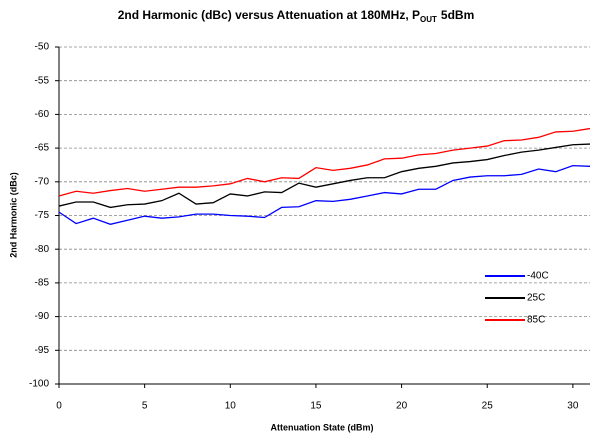 This screenshot has width=591, height=440. What do you see at coordinates (428, 19) in the screenshot?
I see `title-subscript: OUT` at bounding box center [428, 19].